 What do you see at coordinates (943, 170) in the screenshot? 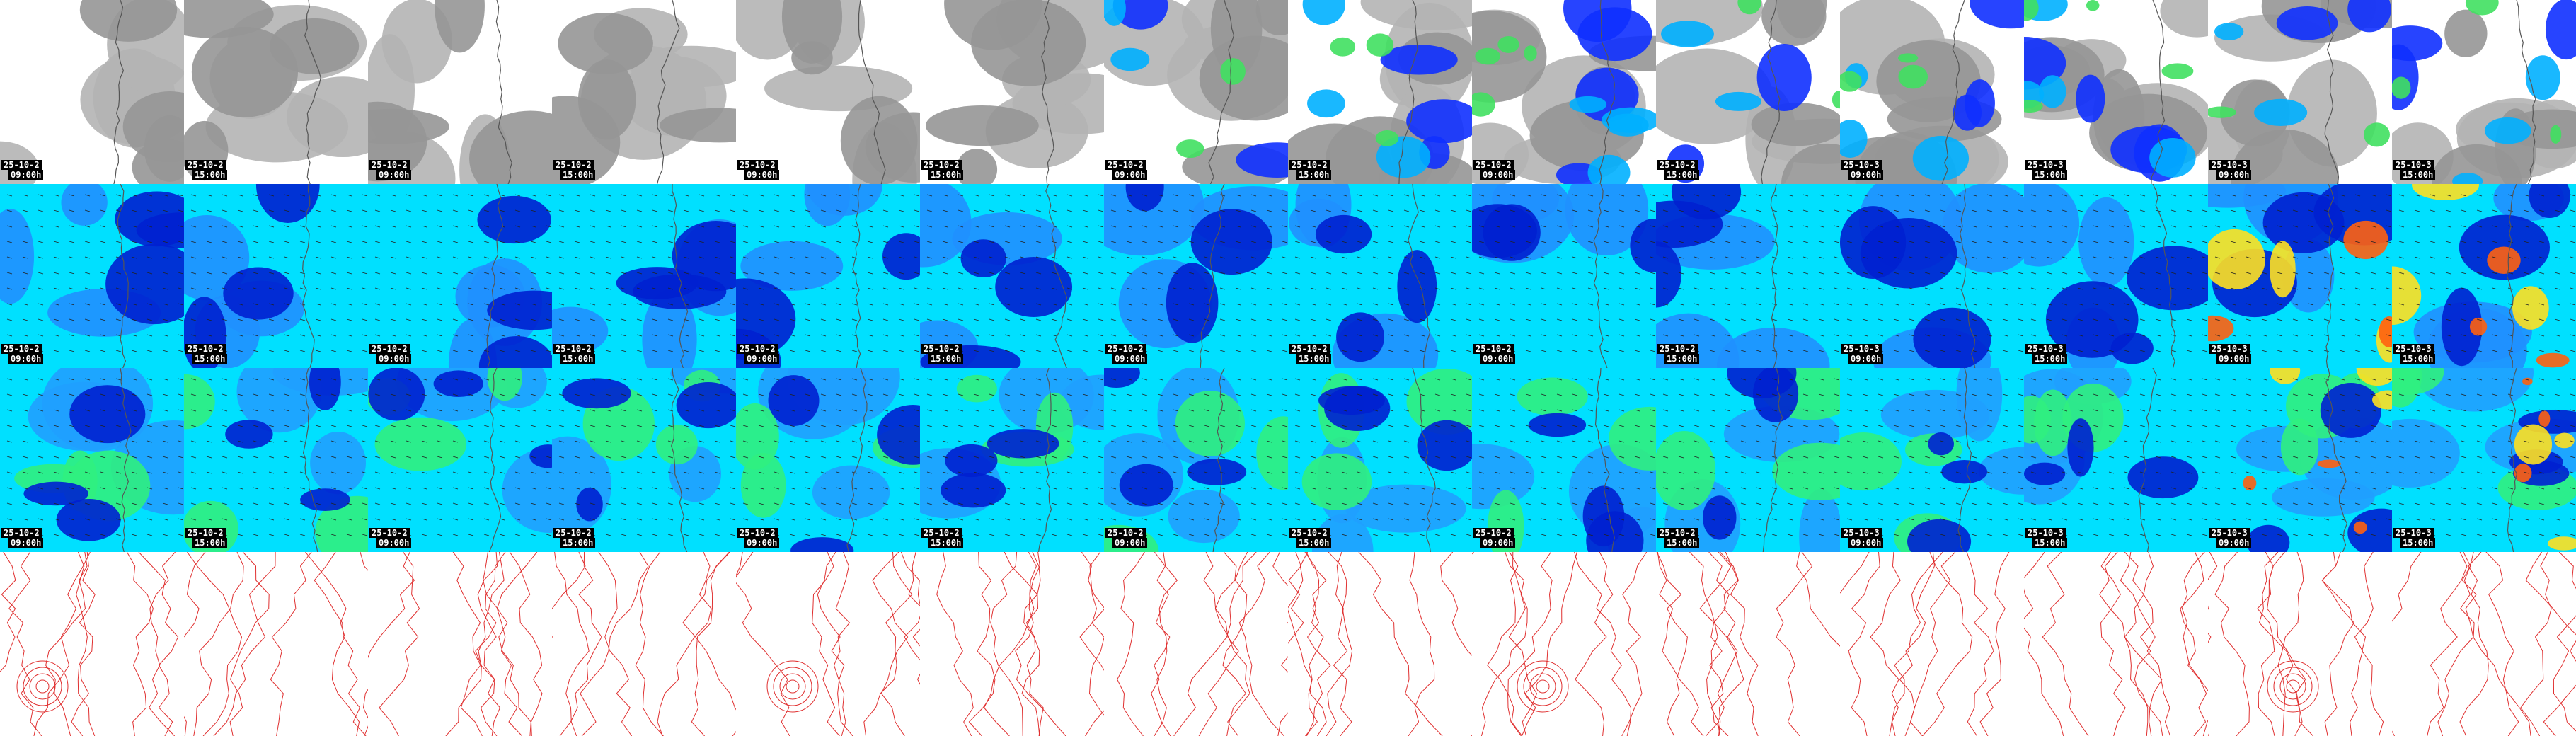
I see `time-stamp: 25-10-2 15:00h` at bounding box center [943, 170].